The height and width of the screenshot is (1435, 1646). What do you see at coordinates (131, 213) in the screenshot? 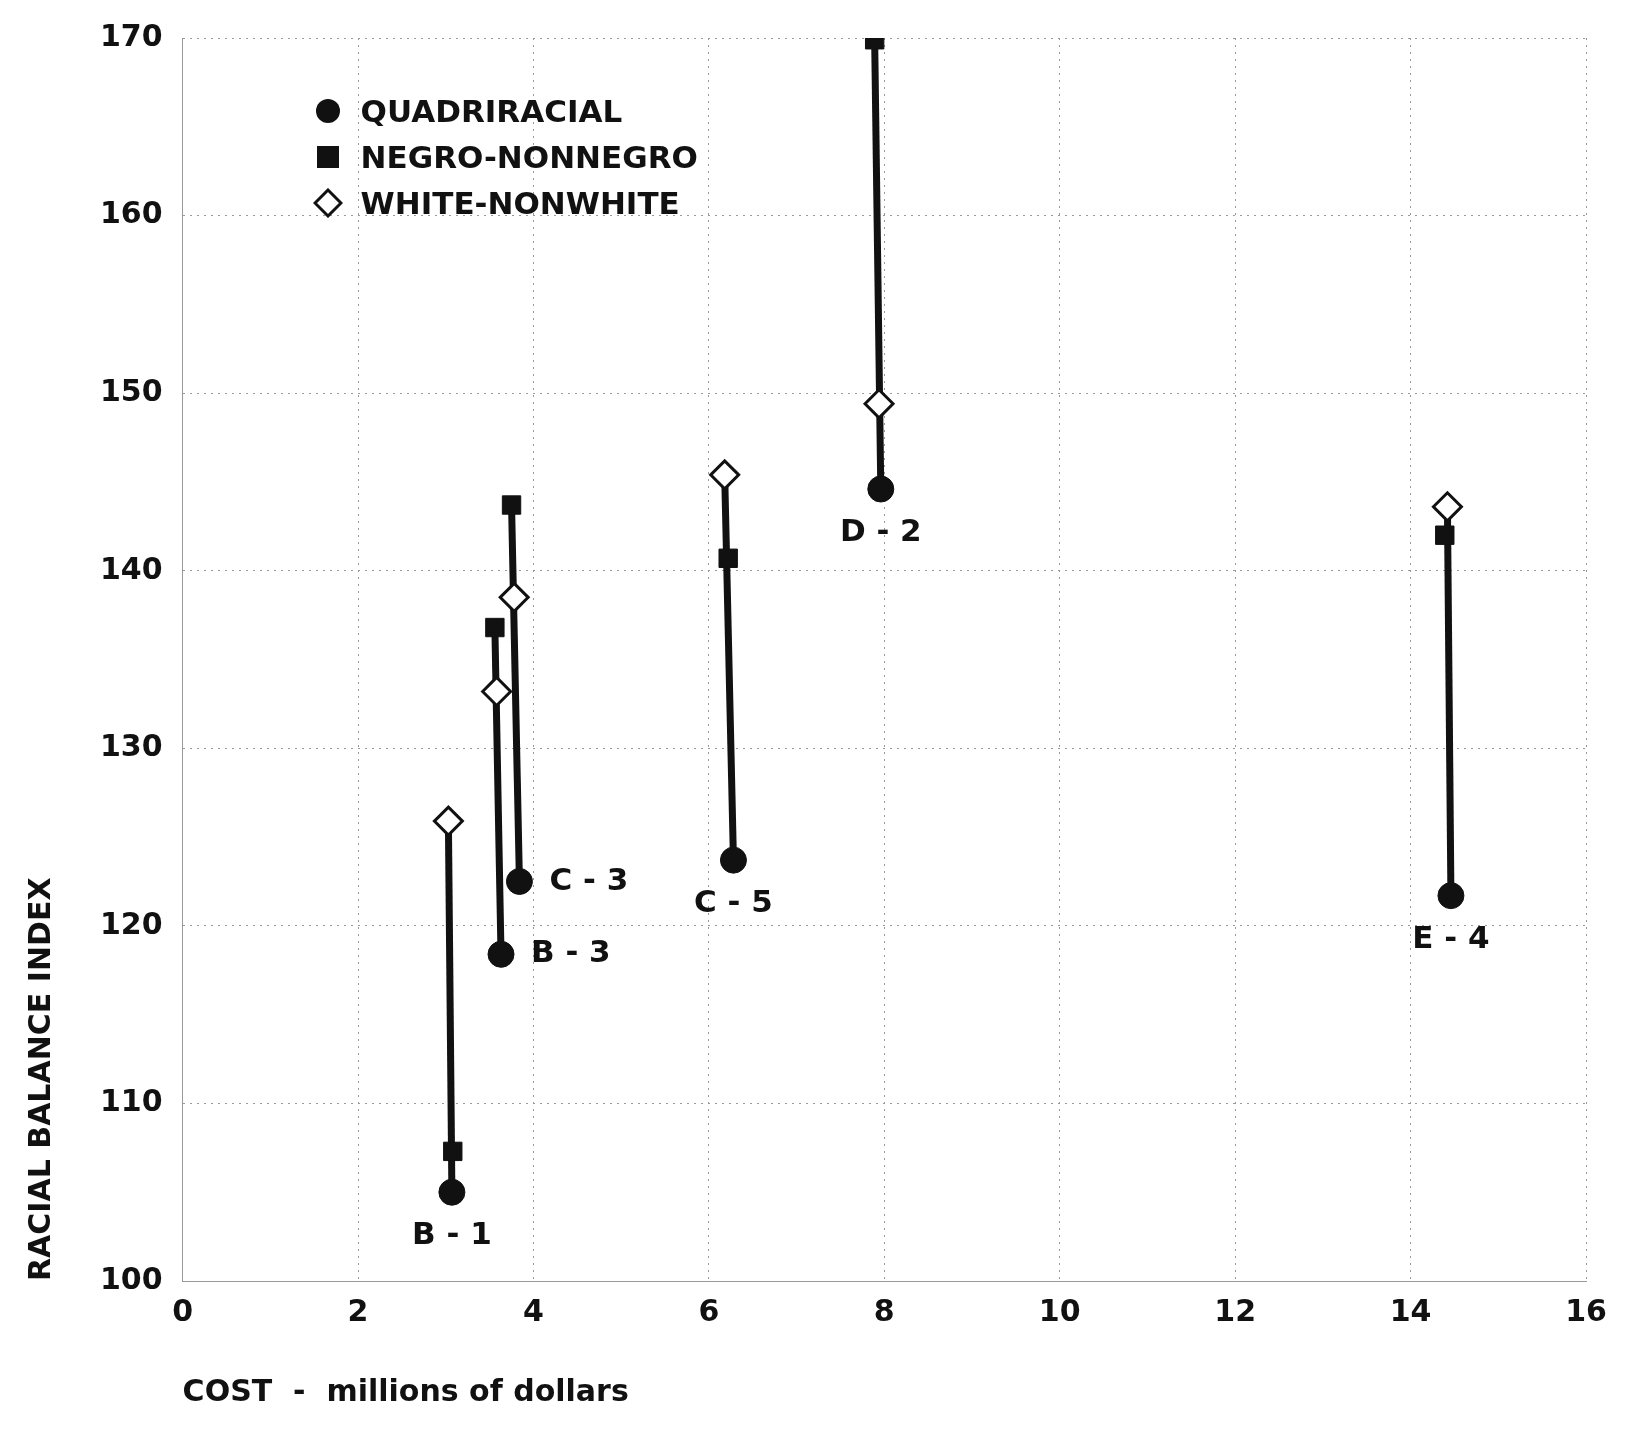
I see `y-tick-label: 160` at bounding box center [131, 213].